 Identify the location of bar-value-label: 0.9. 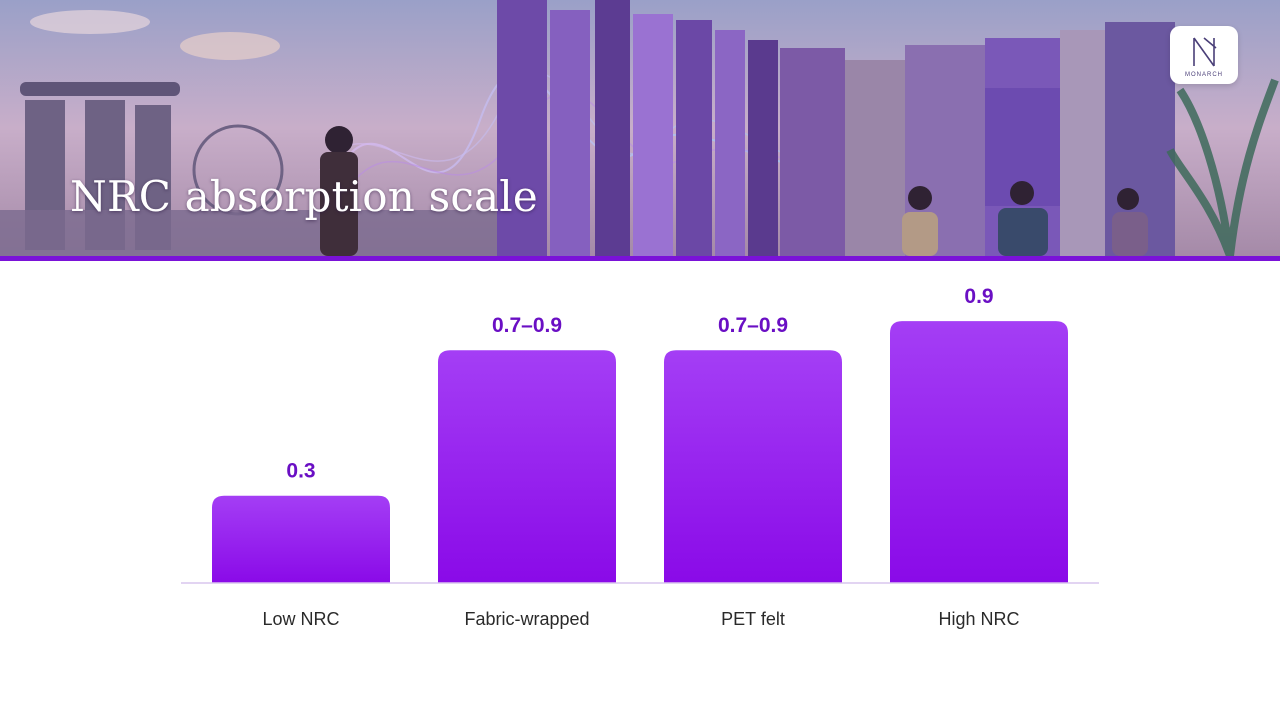
(978, 296).